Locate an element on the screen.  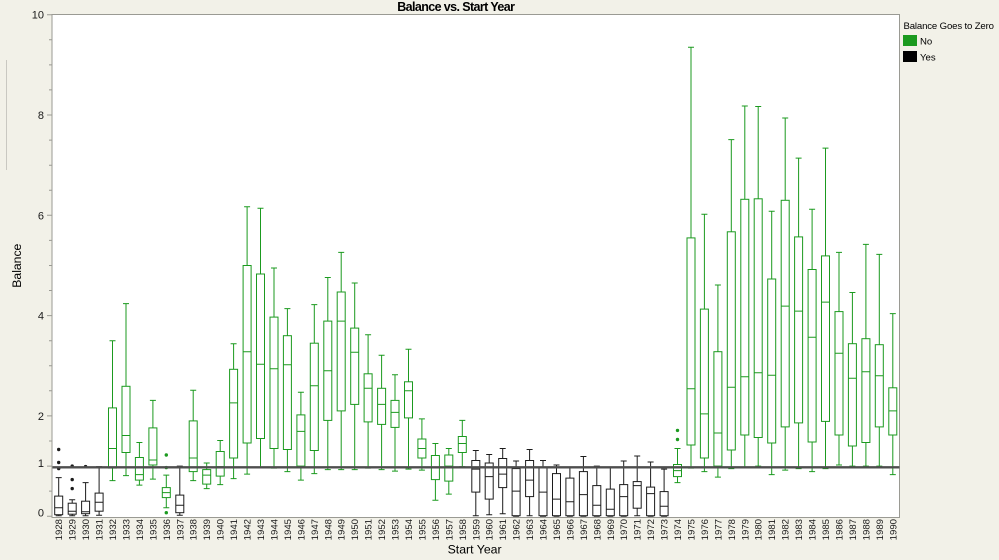
svg-text: 1931 is located at coordinates (100, 529).